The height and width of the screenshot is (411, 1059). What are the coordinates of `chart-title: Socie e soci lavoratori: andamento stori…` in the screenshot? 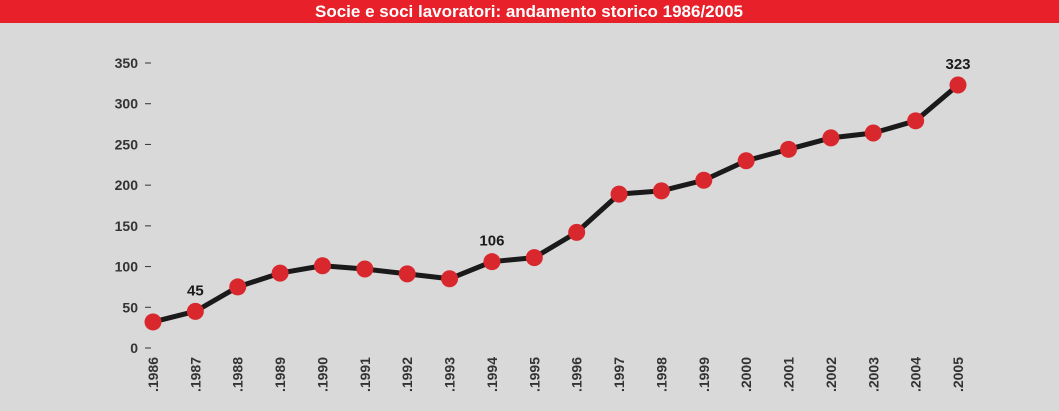 It's located at (529, 11).